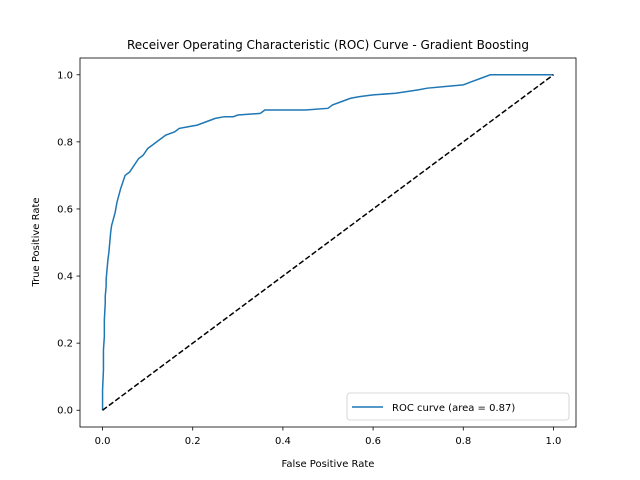 The height and width of the screenshot is (480, 640). I want to click on x-tick-label: 1.0, so click(554, 441).